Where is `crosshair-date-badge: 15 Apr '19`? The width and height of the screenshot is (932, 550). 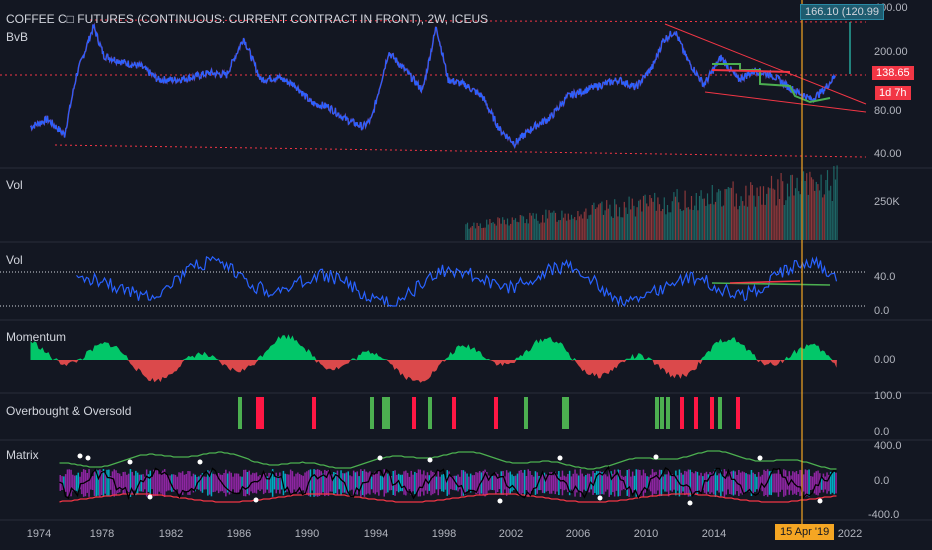 crosshair-date-badge: 15 Apr '19 is located at coordinates (805, 532).